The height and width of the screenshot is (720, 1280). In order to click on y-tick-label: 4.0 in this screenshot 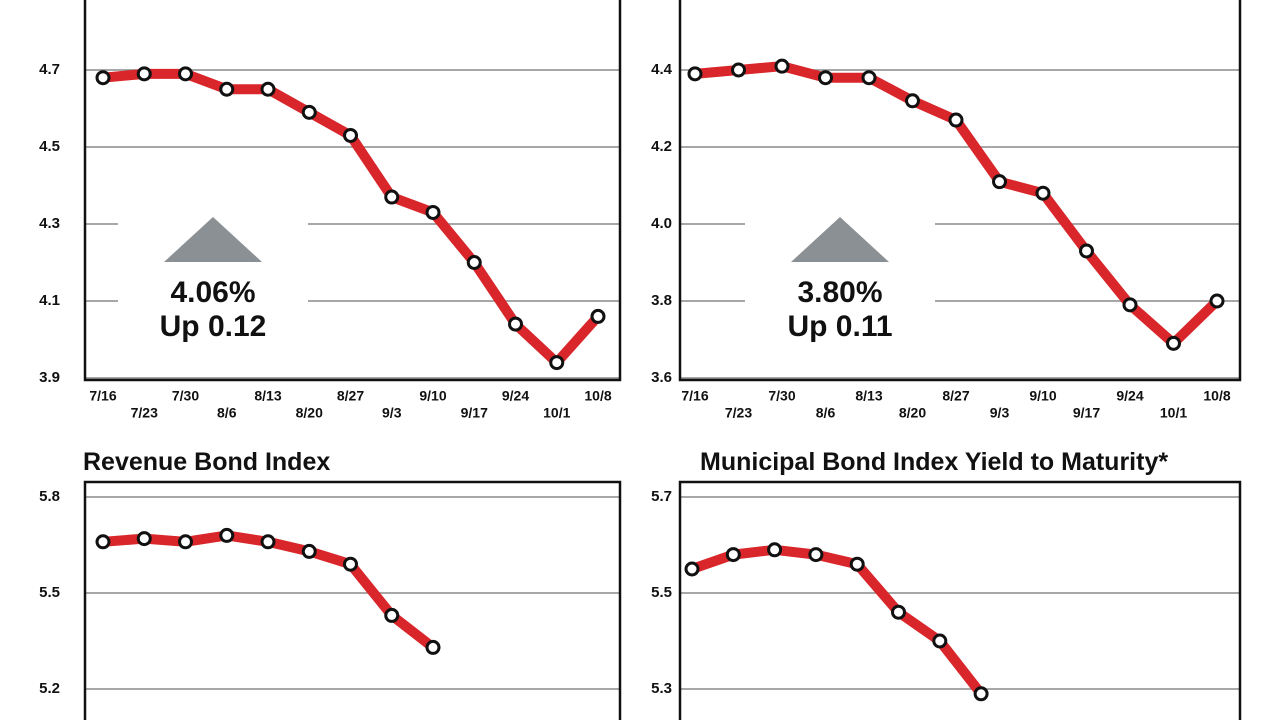, I will do `click(661, 223)`.